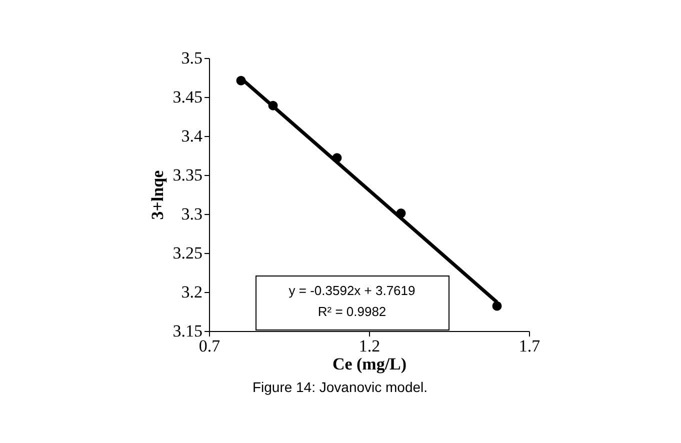 The width and height of the screenshot is (681, 443). Describe the element at coordinates (192, 136) in the screenshot. I see `y-tick-label: 3.4` at that location.